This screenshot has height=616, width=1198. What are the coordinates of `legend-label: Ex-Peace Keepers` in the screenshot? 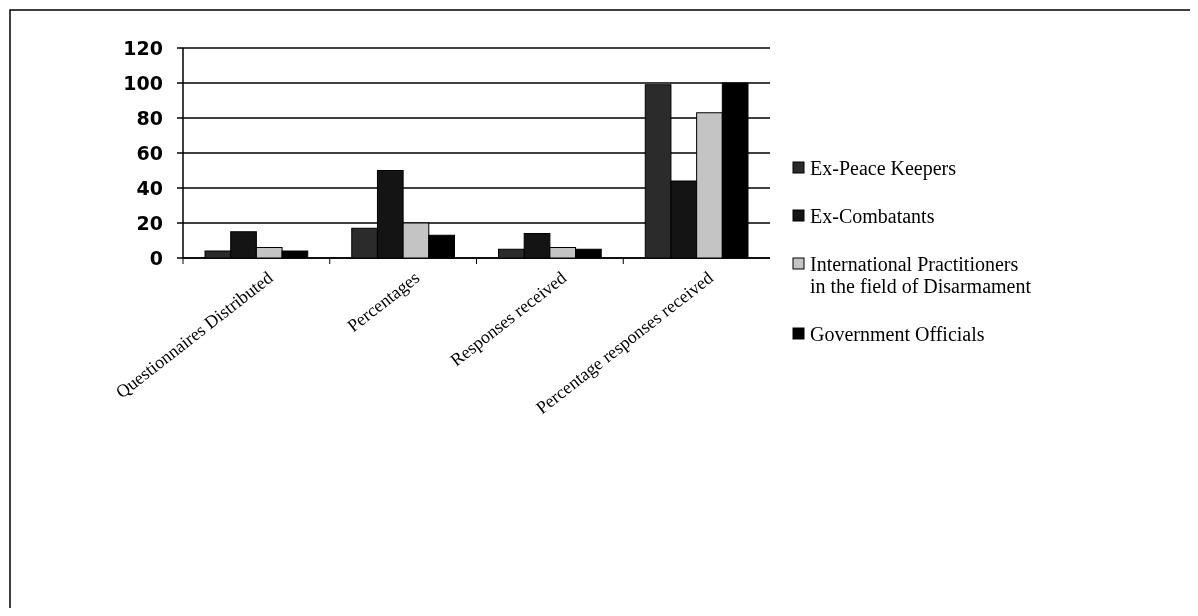 It's located at (883, 168).